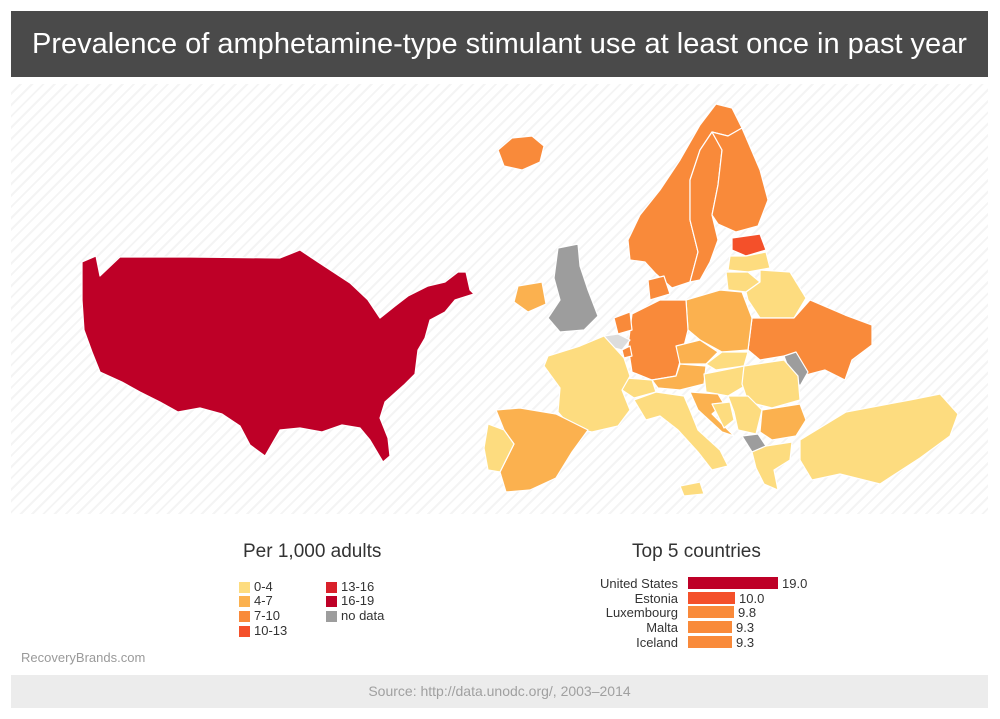 The width and height of the screenshot is (1000, 719). What do you see at coordinates (697, 352) in the screenshot?
I see `country-czechia` at bounding box center [697, 352].